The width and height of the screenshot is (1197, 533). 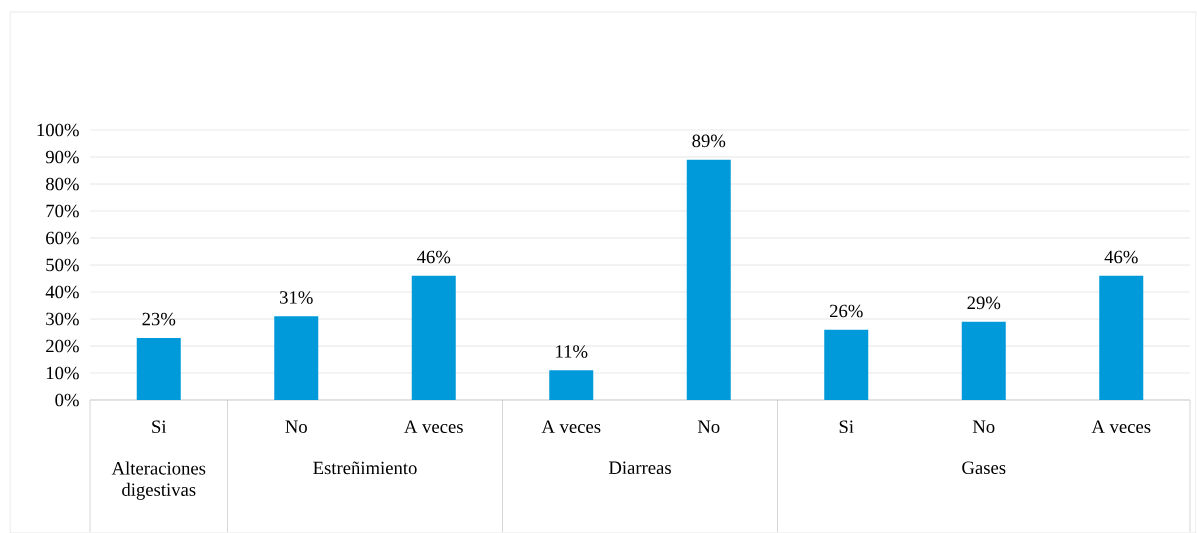 I want to click on text: Alteraciones digestivas, so click(x=158, y=480).